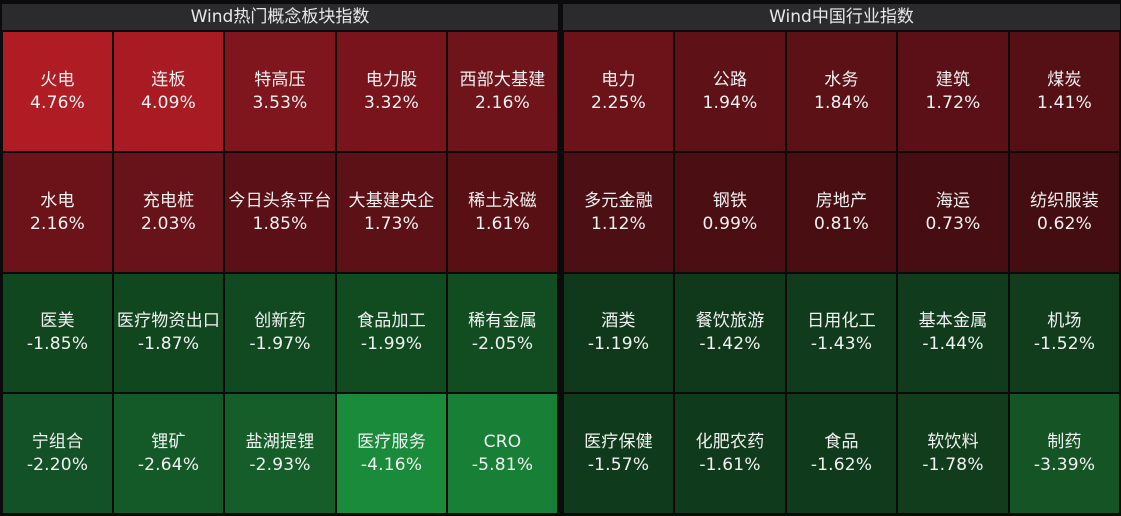 The image size is (1121, 516). I want to click on tile-change-percent: -1.57%, so click(618, 464).